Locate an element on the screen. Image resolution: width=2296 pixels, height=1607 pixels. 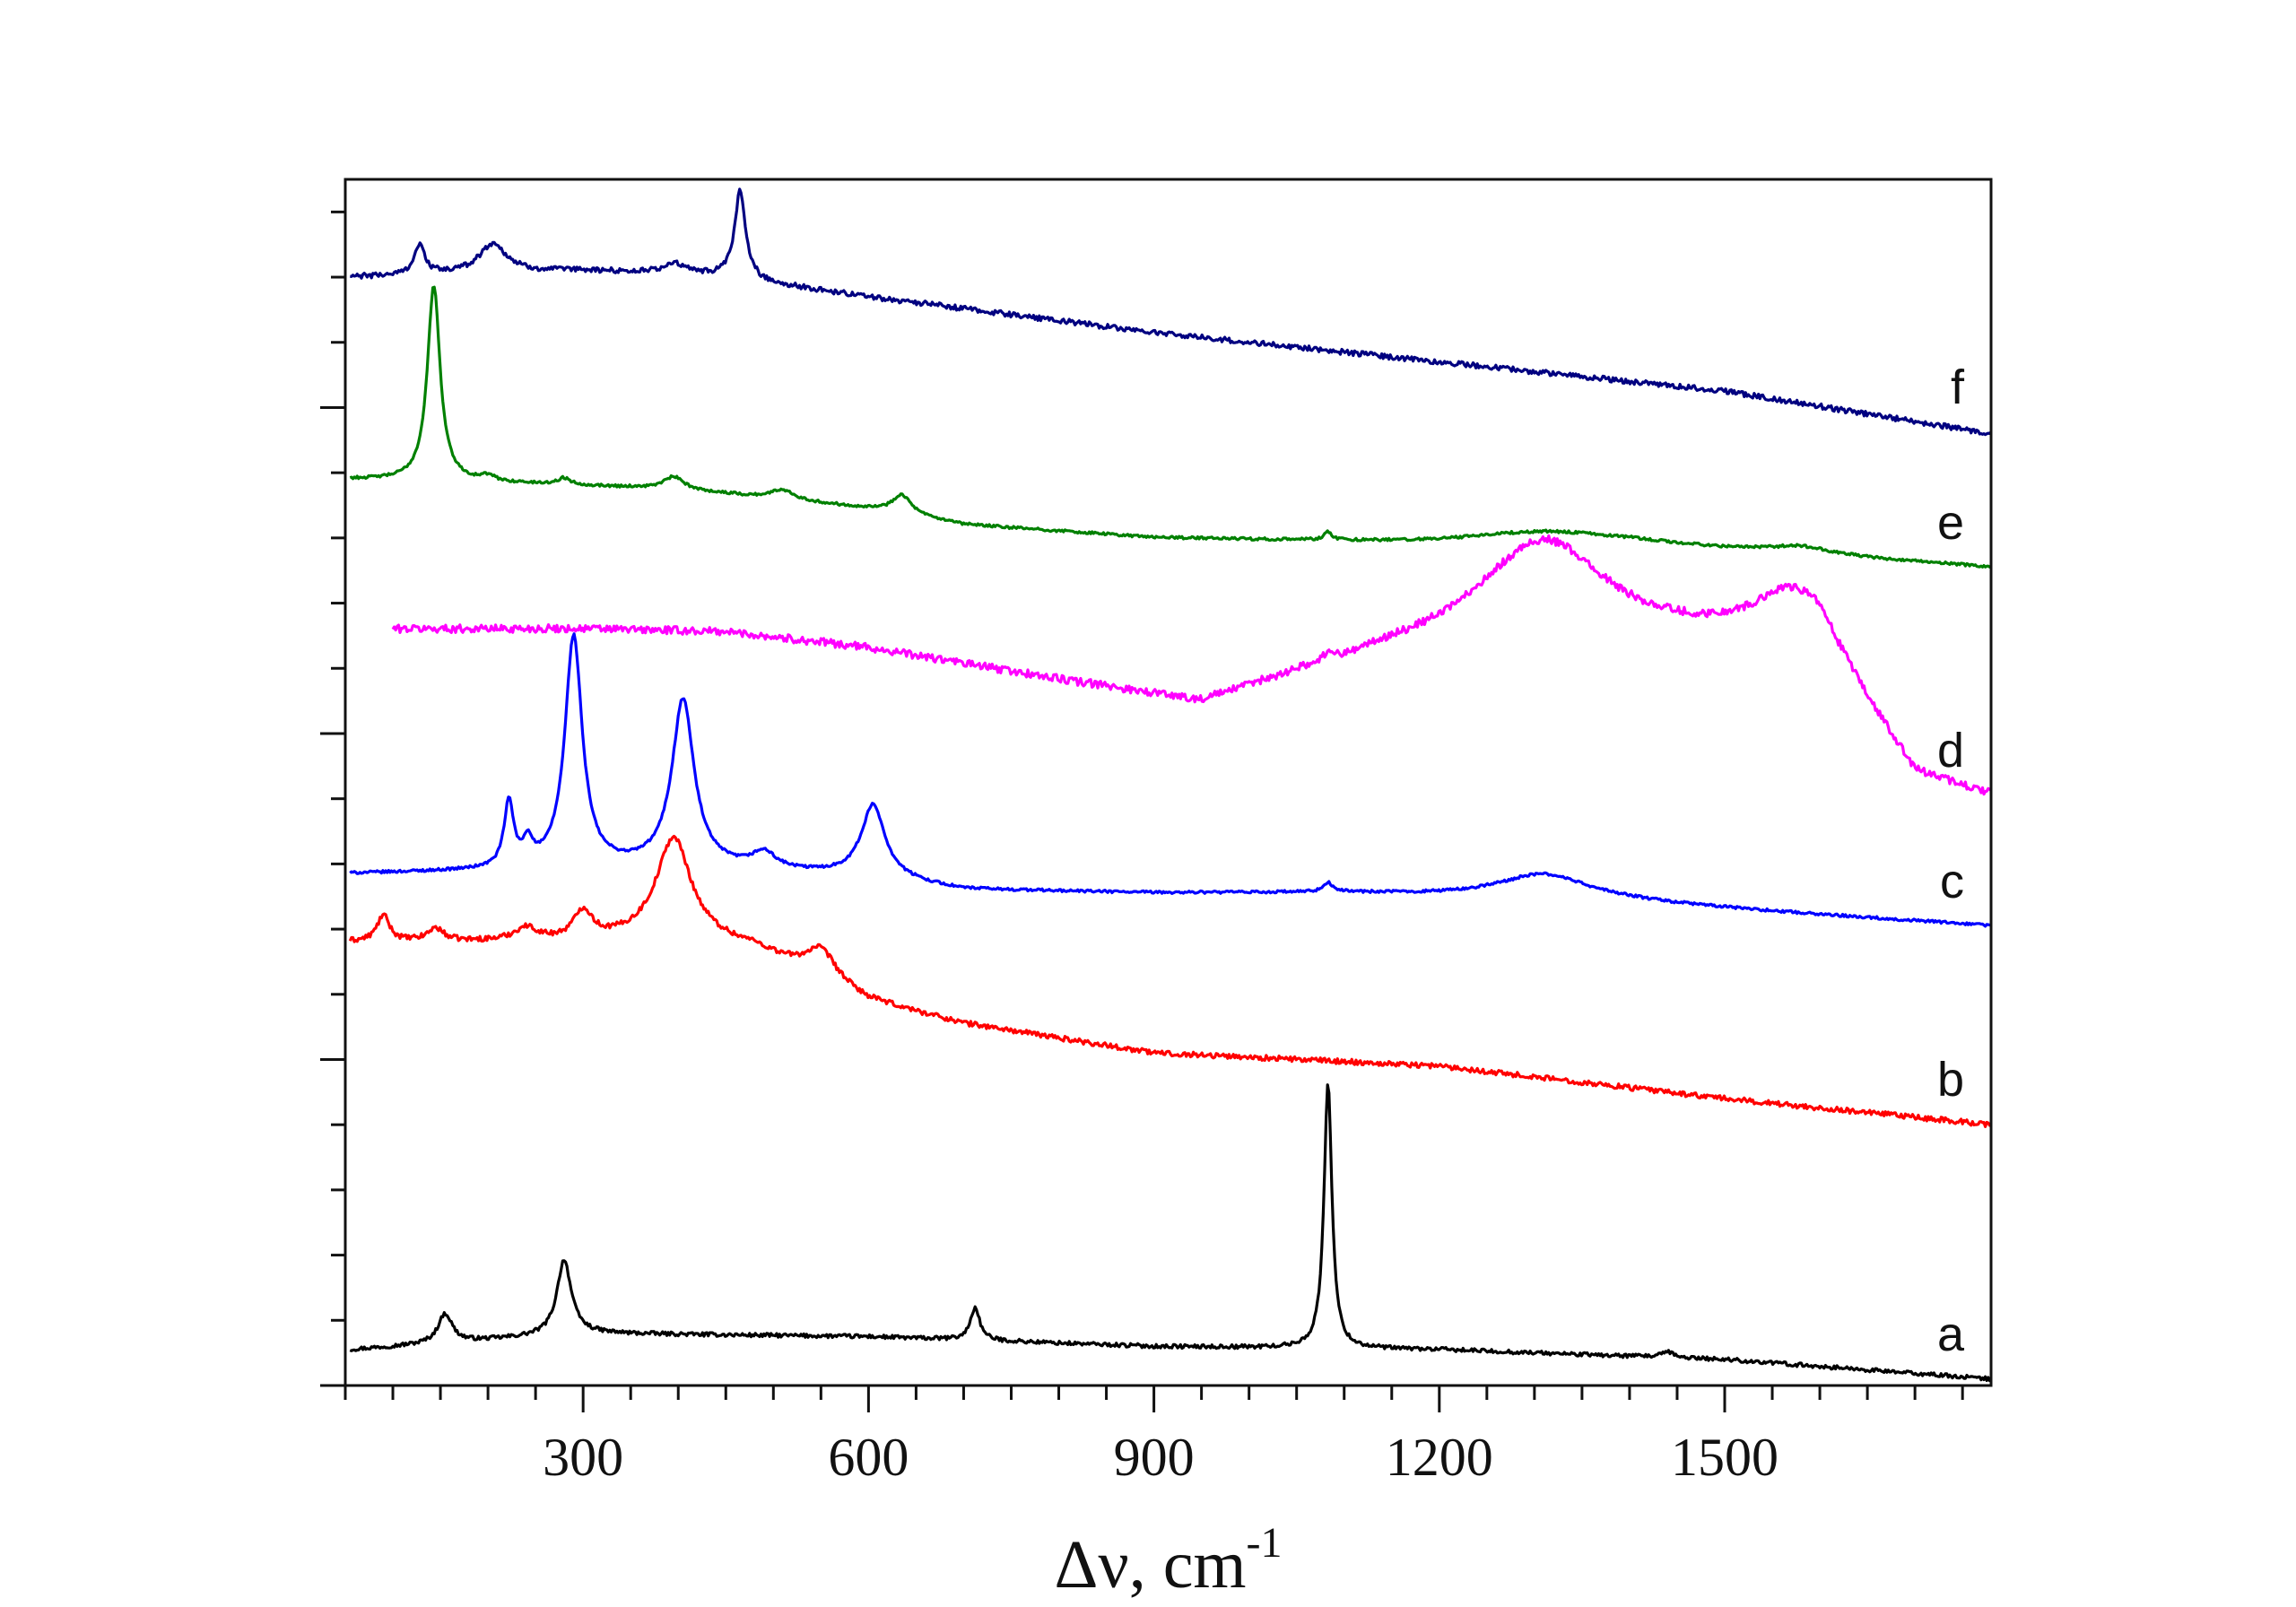
series-line-a is located at coordinates (1171, 1233).